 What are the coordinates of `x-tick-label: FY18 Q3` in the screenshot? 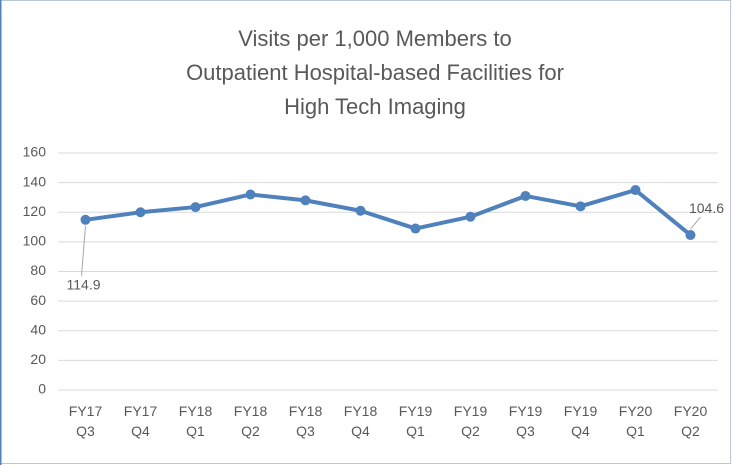 It's located at (306, 421).